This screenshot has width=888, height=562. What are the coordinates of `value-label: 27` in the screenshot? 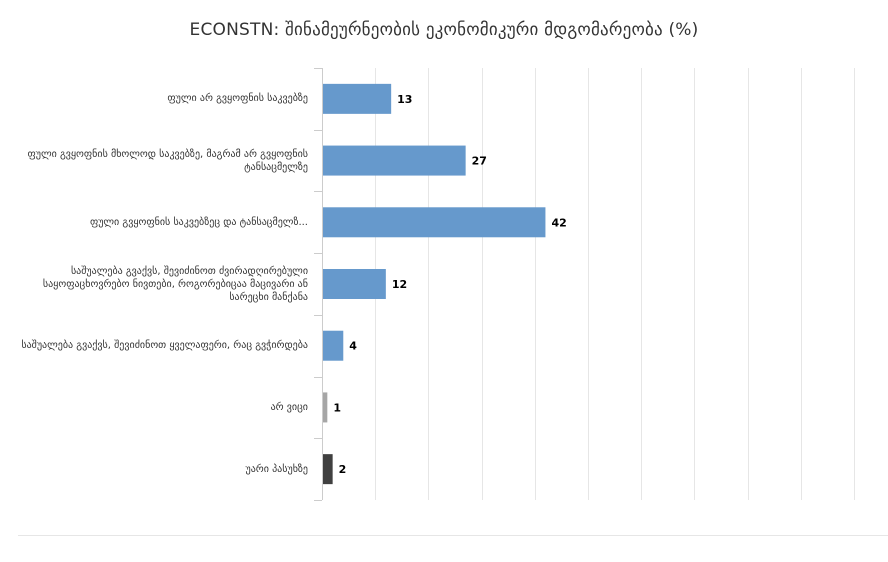 It's located at (479, 161).